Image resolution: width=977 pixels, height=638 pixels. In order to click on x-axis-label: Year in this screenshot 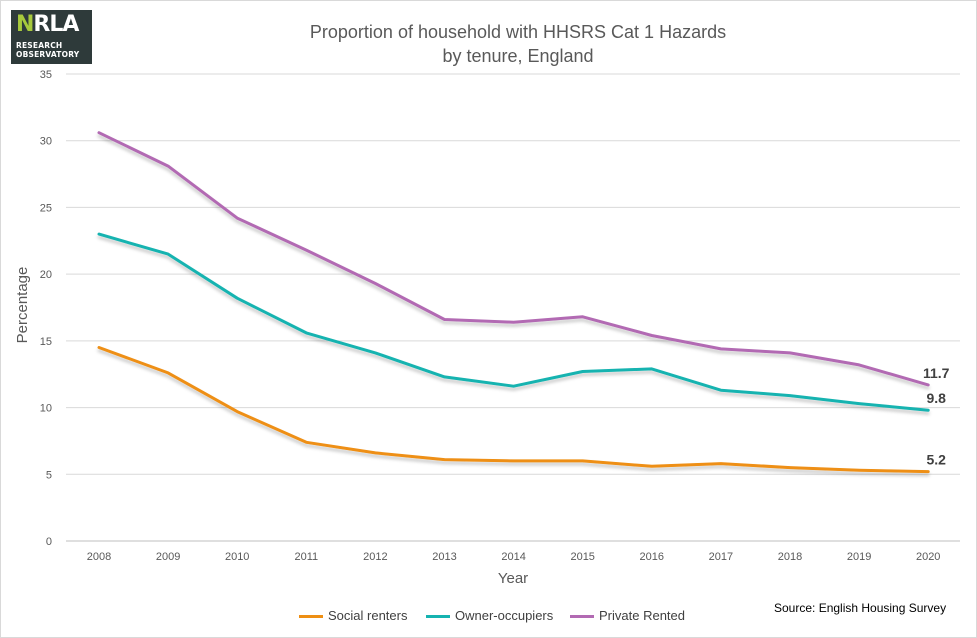, I will do `click(513, 578)`.